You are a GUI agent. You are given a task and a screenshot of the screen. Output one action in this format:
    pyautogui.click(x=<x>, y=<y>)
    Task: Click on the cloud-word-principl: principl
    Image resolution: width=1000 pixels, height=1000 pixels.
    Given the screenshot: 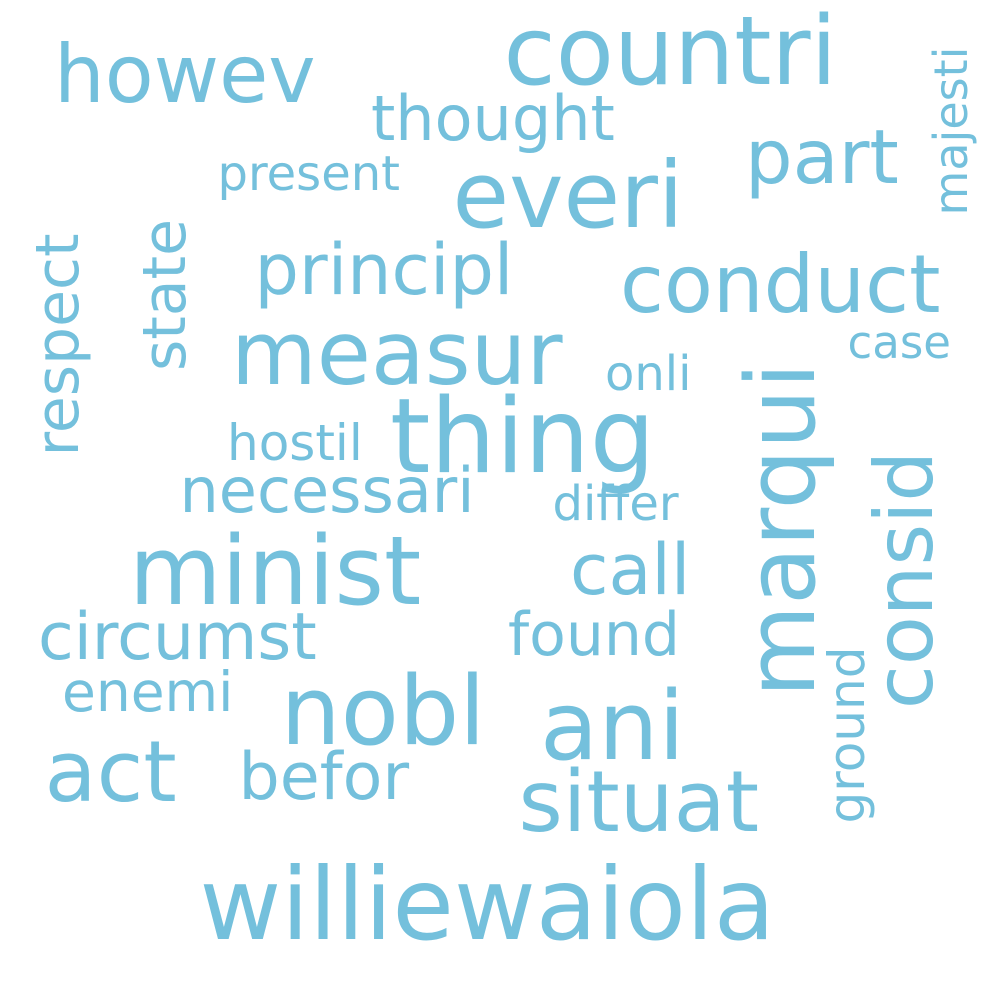 What is the action you would take?
    pyautogui.click(x=384, y=270)
    